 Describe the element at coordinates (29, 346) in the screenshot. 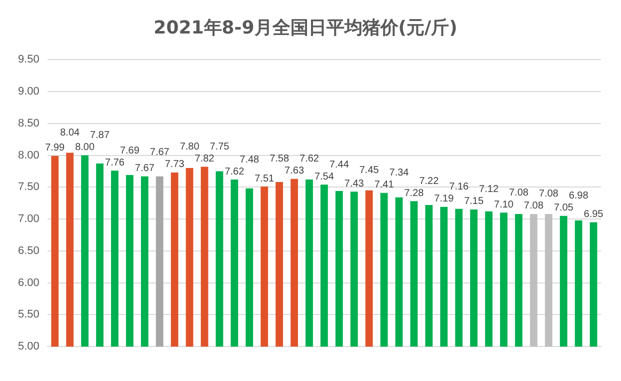

I see `y-tick-label: 5.00` at that location.